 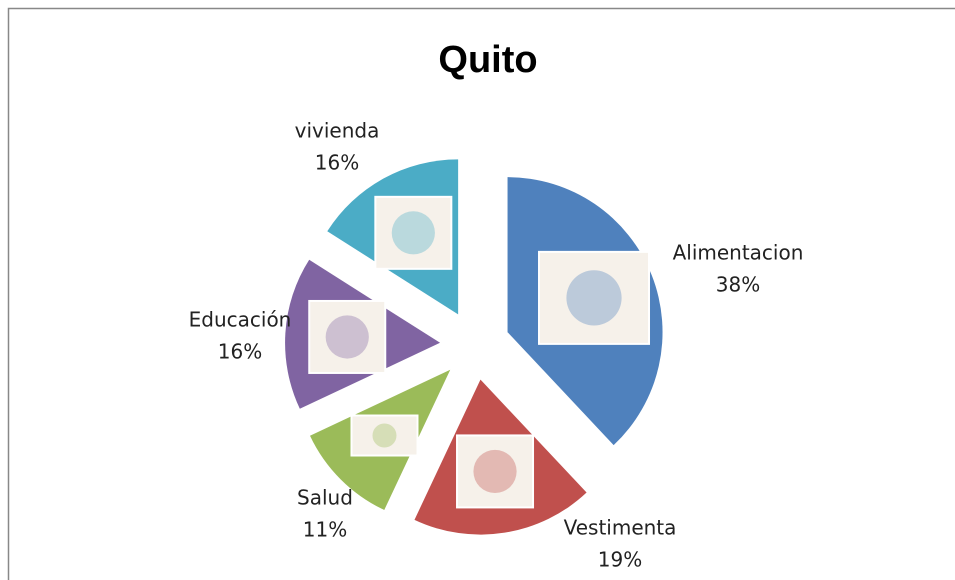 What do you see at coordinates (240, 320) in the screenshot?
I see `slice-label: Educación` at bounding box center [240, 320].